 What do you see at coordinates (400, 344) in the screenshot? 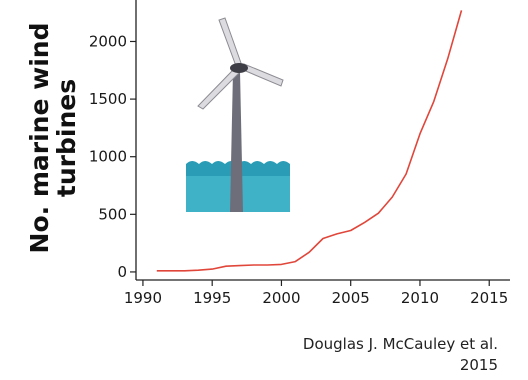
I see `credit-author: Douglas J. McCauley et al.` at bounding box center [400, 344].